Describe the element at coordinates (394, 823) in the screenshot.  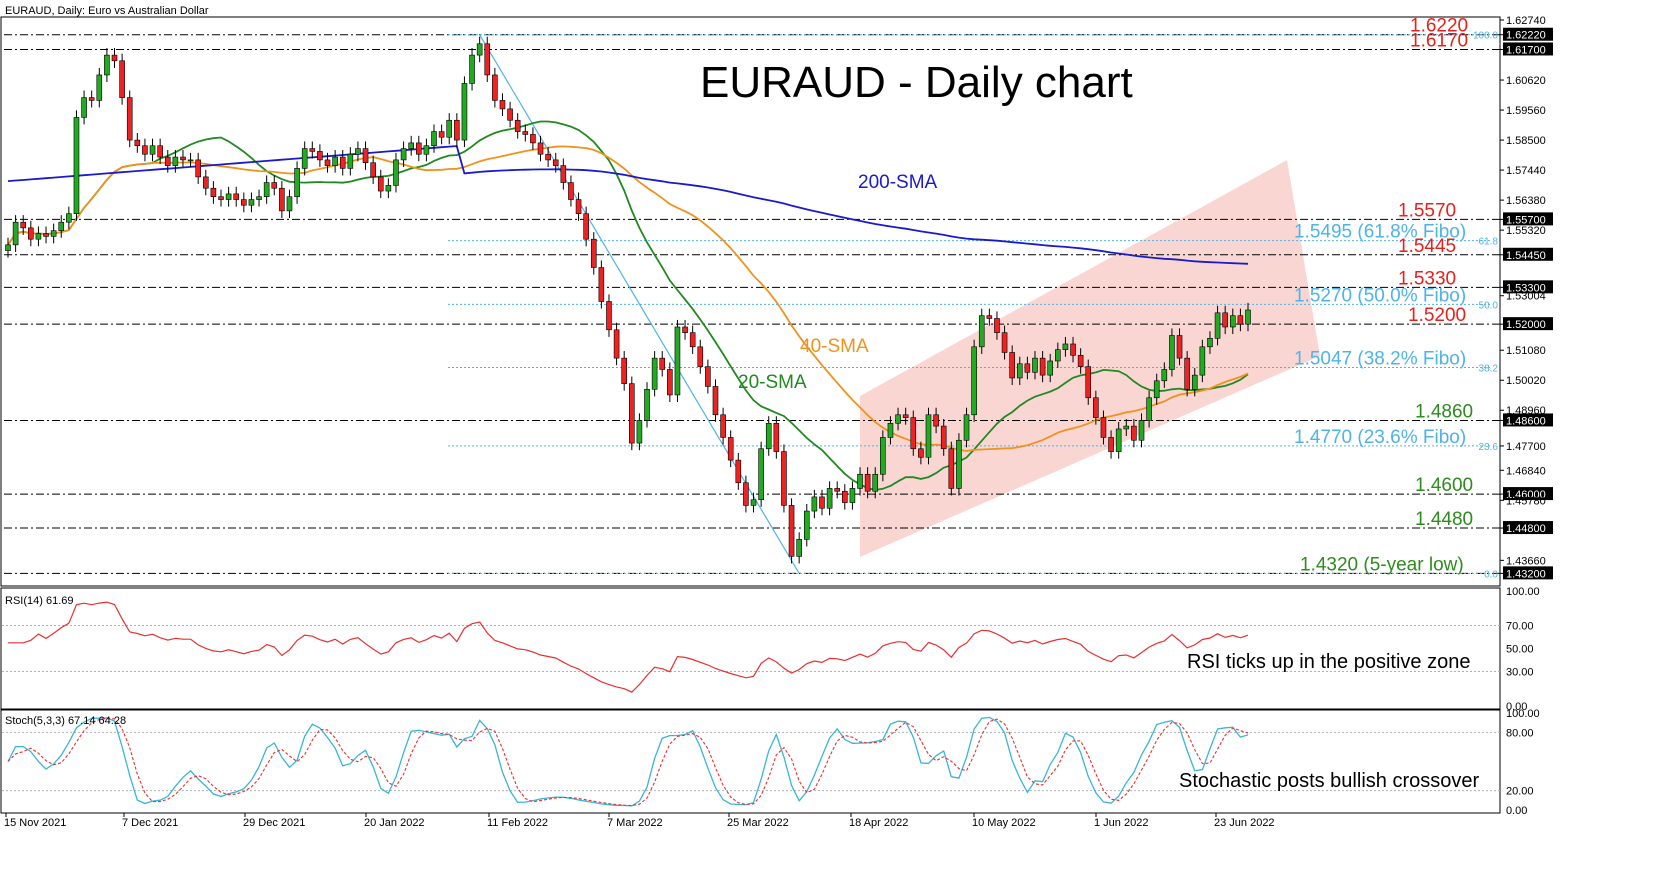
I see `date-tick-label: 20 Jan 2022` at that location.